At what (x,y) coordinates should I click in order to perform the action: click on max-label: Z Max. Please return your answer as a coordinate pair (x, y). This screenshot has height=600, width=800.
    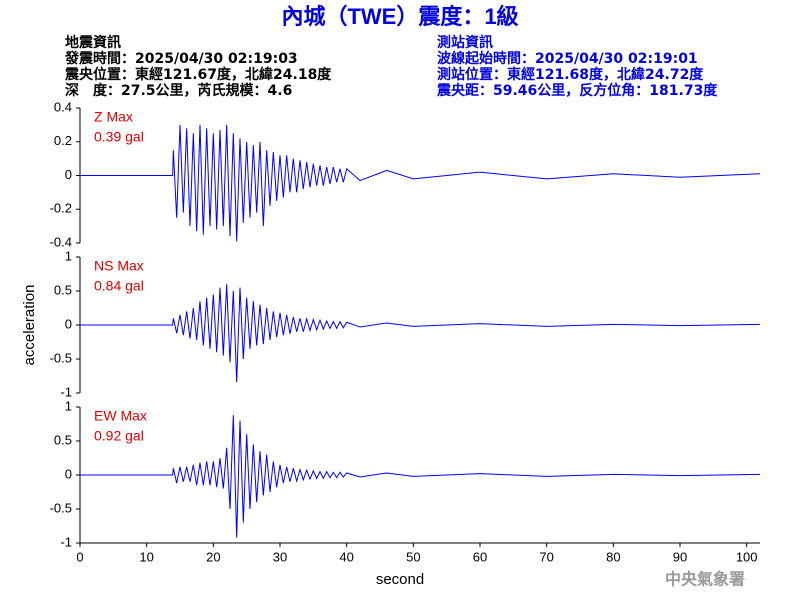
    Looking at the image, I should click on (113, 117).